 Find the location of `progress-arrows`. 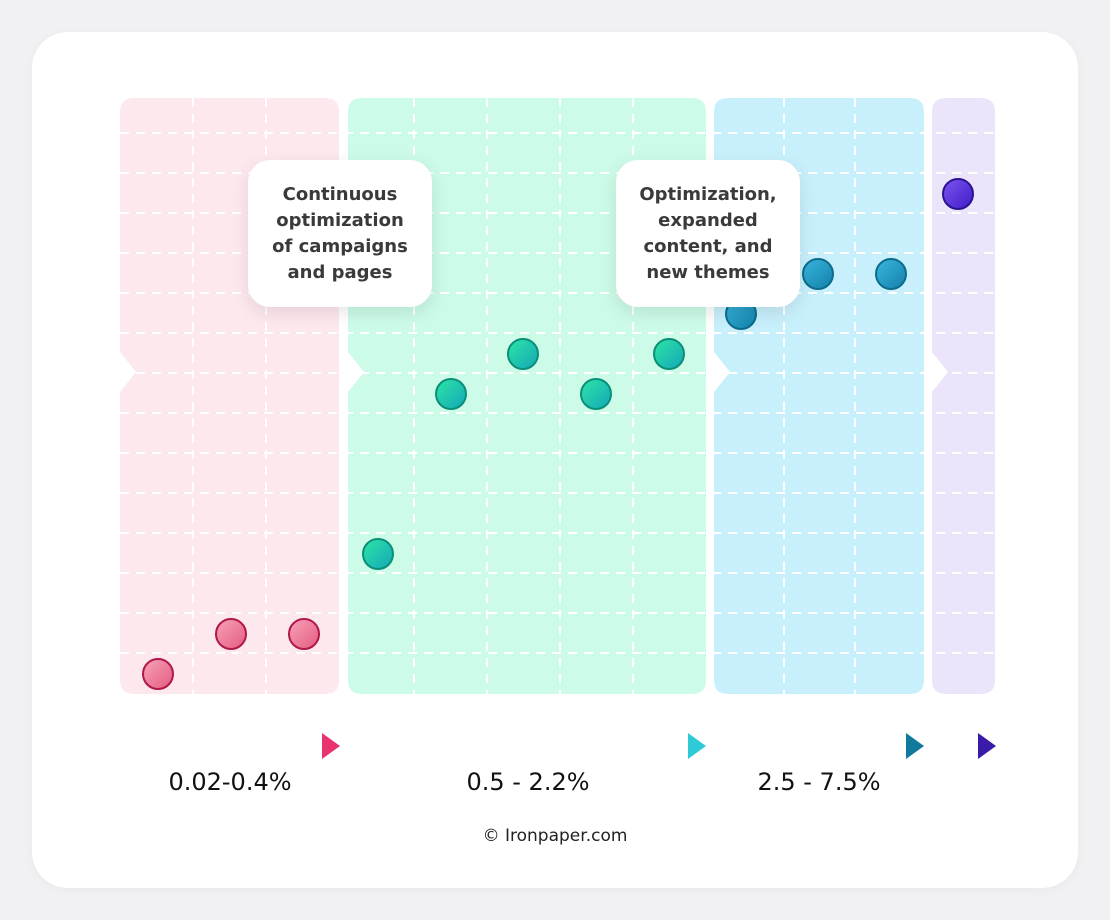

progress-arrows is located at coordinates (555, 746).